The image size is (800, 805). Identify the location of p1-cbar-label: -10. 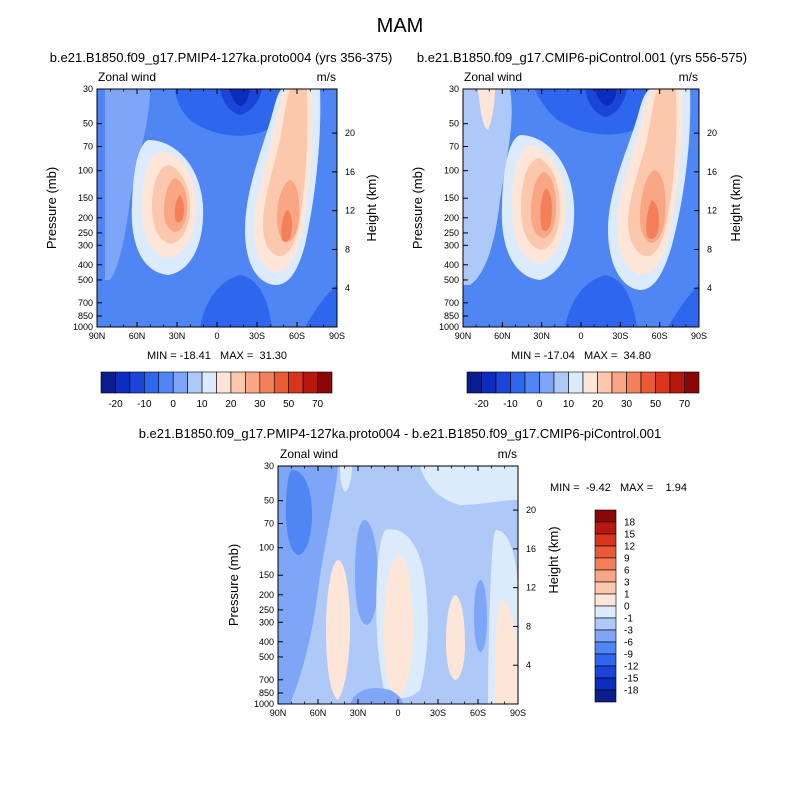
(144, 404).